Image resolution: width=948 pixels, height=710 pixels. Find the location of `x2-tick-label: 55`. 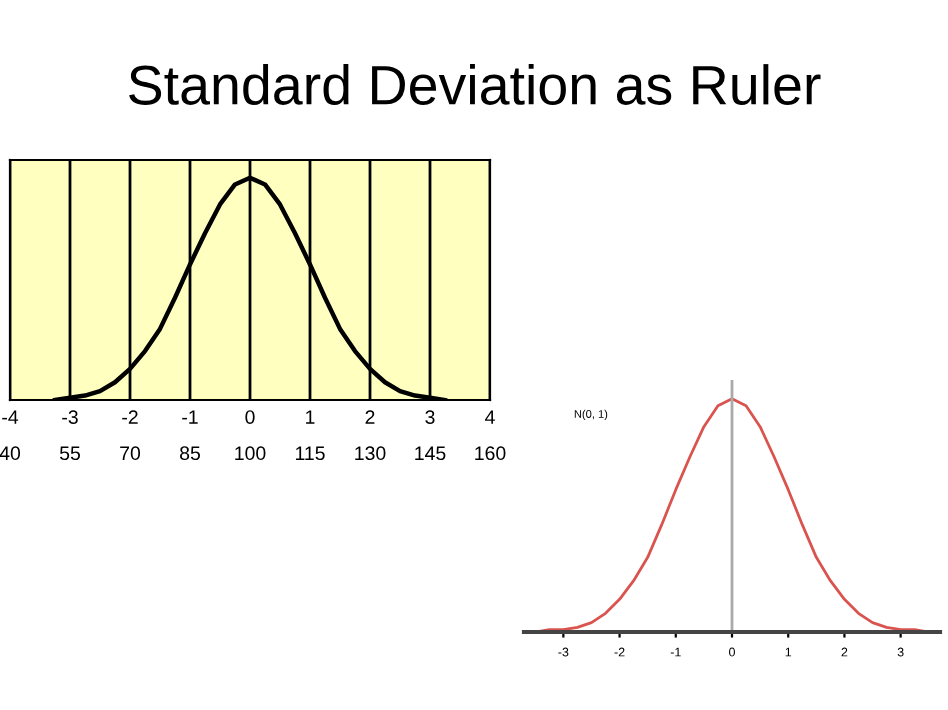

x2-tick-label: 55 is located at coordinates (69, 453).